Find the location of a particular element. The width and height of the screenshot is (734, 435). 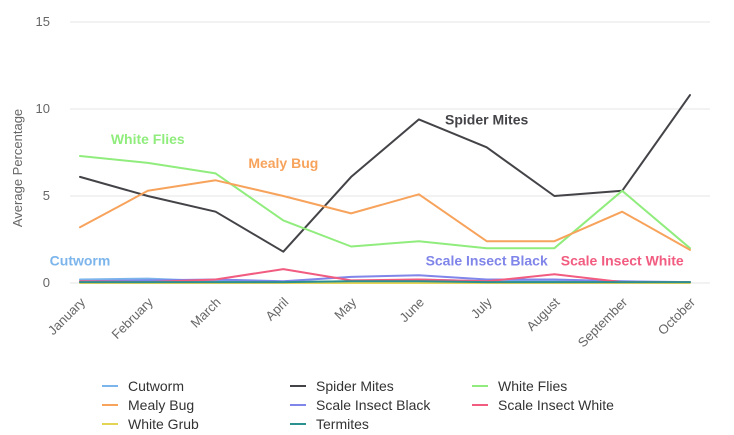

x-tick-label-september: September is located at coordinates (603, 322).